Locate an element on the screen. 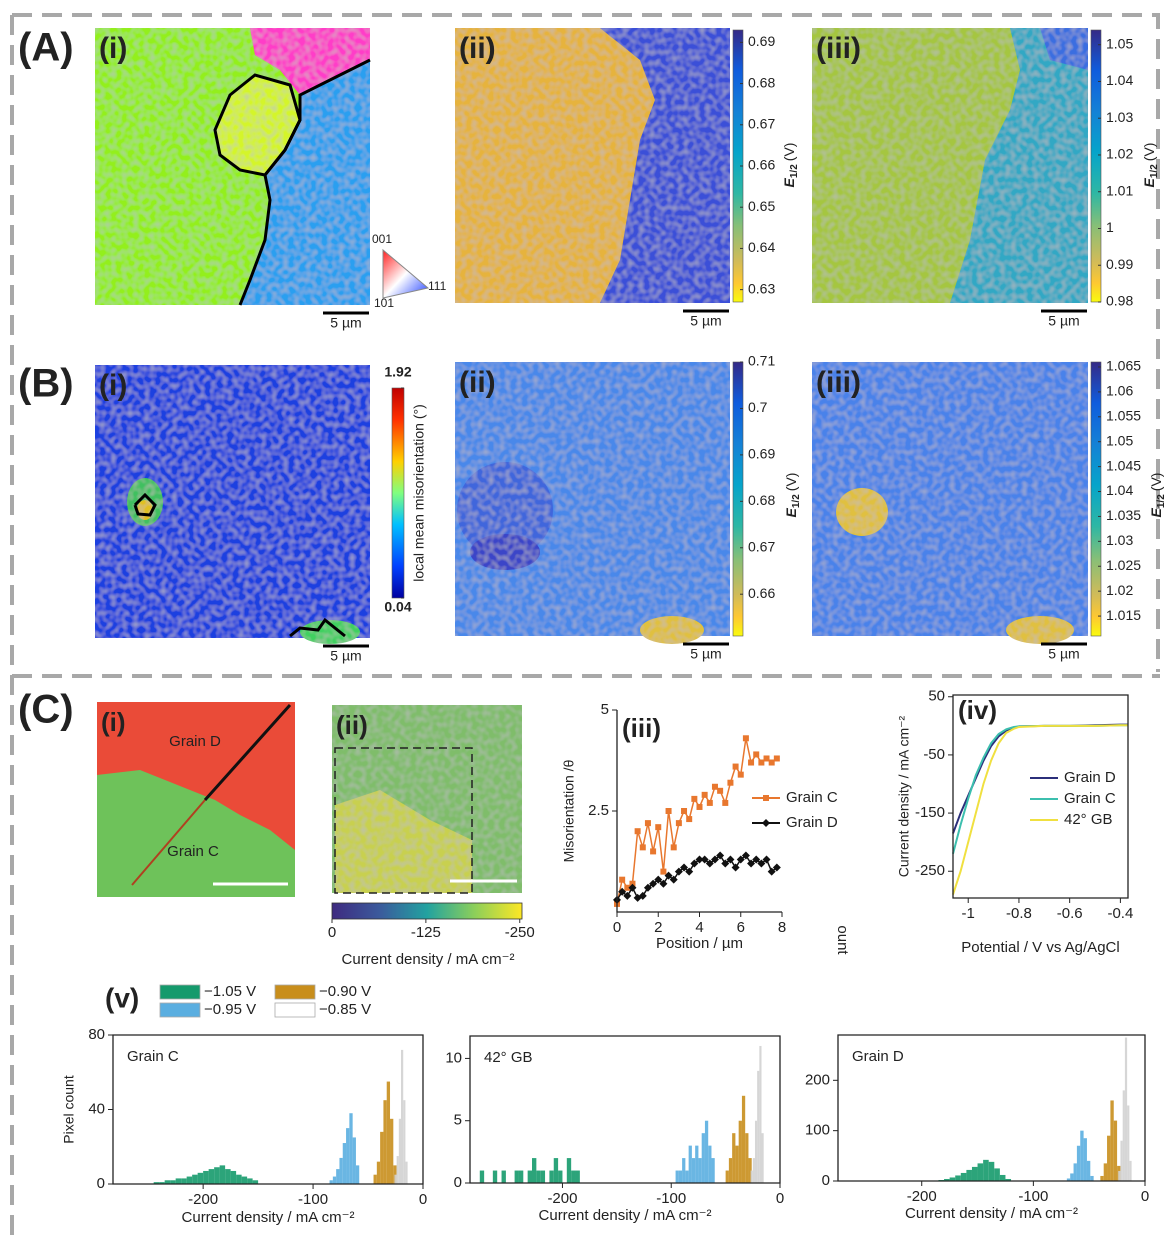 This screenshot has width=1166, height=1242. colorbar-tick-label: 1.03 is located at coordinates (1119, 540).